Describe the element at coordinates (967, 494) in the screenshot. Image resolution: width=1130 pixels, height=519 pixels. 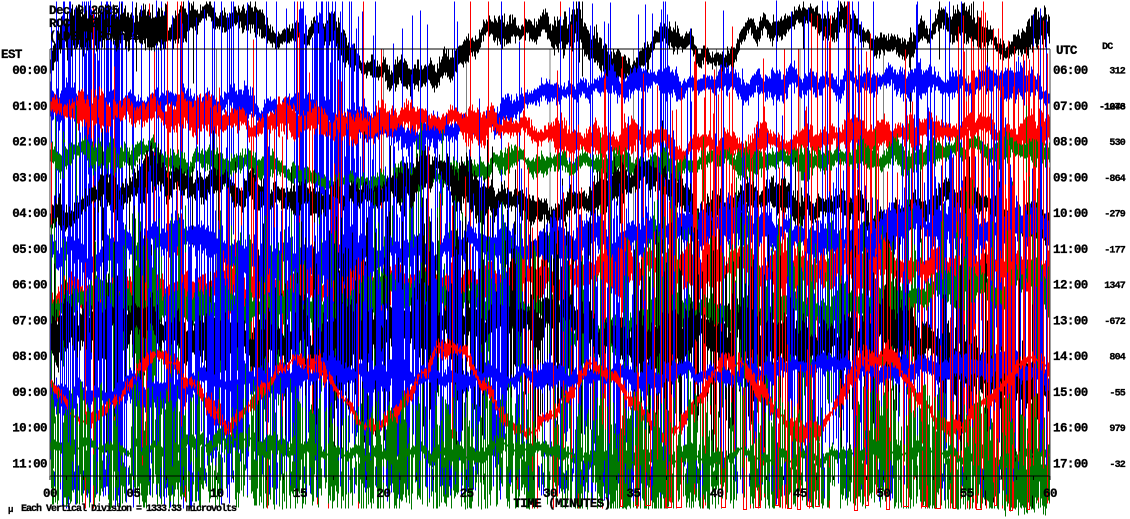
I see `svg-text: 55` at that location.